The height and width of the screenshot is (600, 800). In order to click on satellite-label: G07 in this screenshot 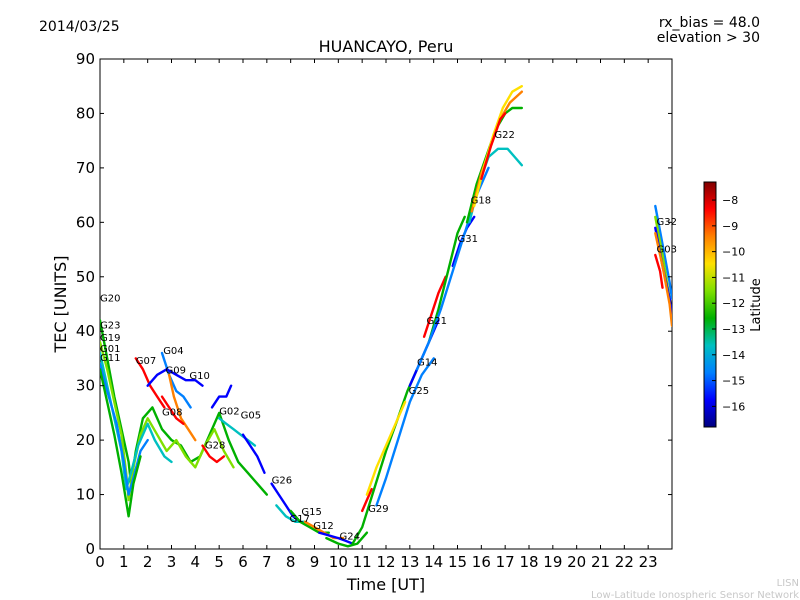, I will do `click(146, 361)`.